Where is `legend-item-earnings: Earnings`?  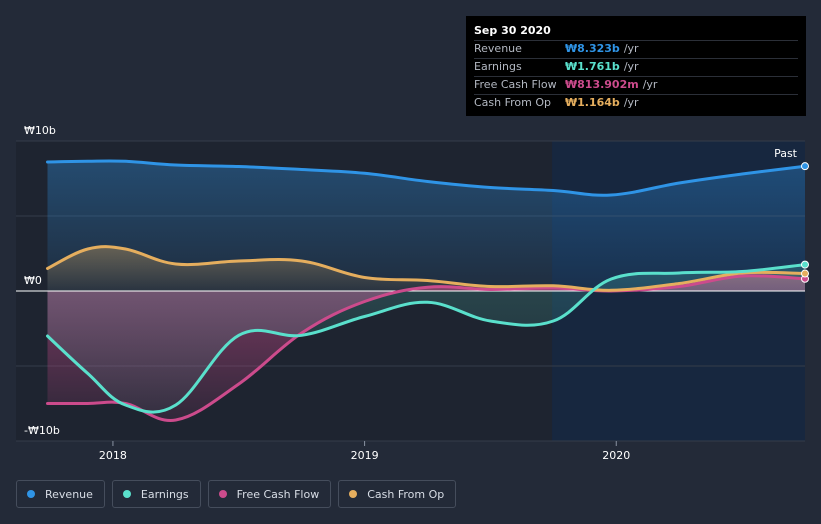 legend-item-earnings: Earnings is located at coordinates (156, 494).